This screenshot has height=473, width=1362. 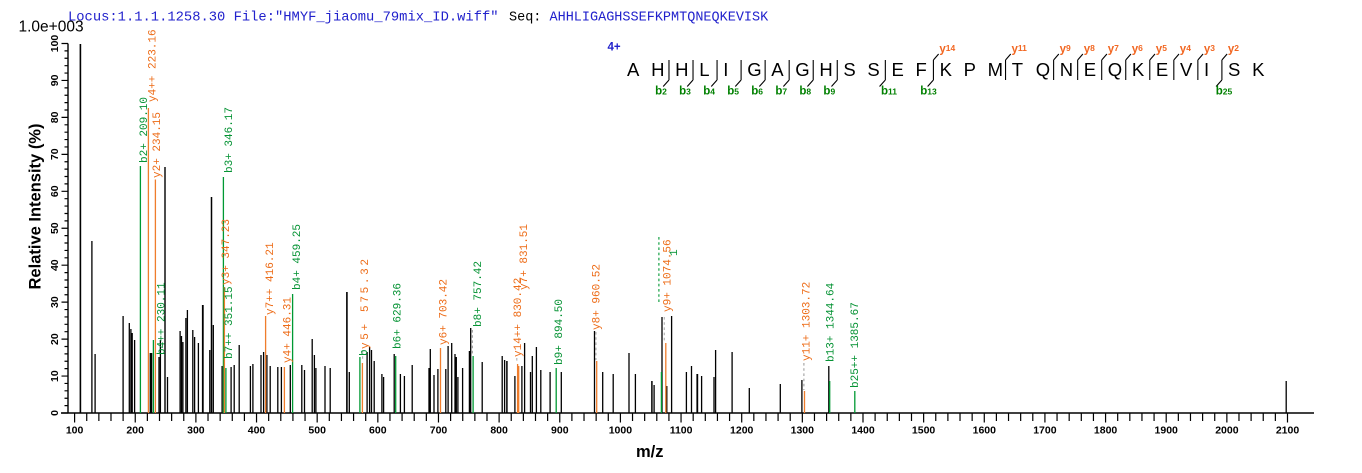 What do you see at coordinates (781, 92) in the screenshot?
I see `svg-text: b7` at bounding box center [781, 92].